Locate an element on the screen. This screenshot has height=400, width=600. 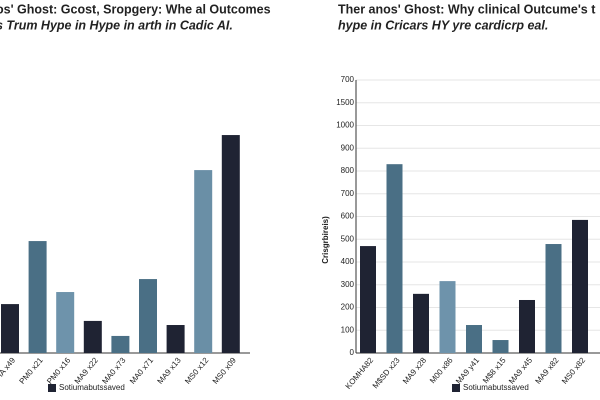
y-tick-label: 1000 is located at coordinates (345, 125).